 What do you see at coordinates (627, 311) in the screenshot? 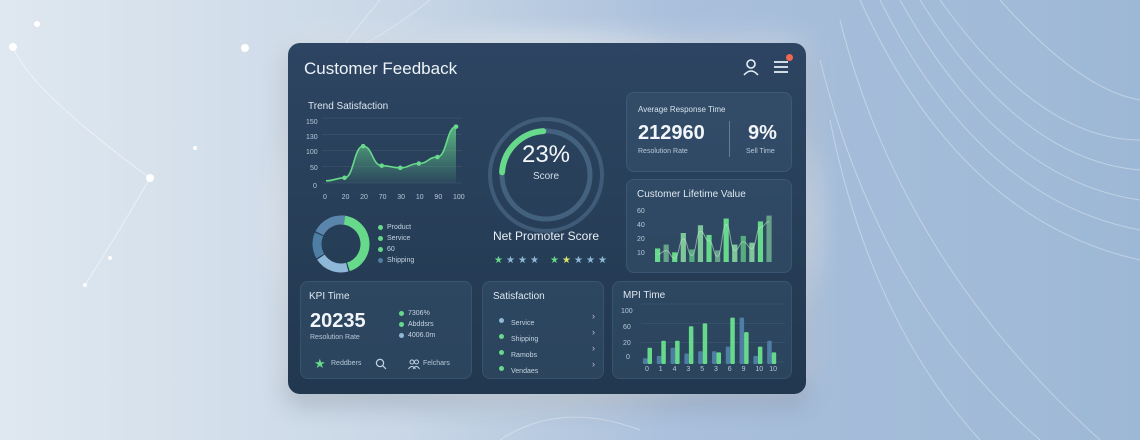
I see `mpi-y-tick: 100` at bounding box center [627, 311].